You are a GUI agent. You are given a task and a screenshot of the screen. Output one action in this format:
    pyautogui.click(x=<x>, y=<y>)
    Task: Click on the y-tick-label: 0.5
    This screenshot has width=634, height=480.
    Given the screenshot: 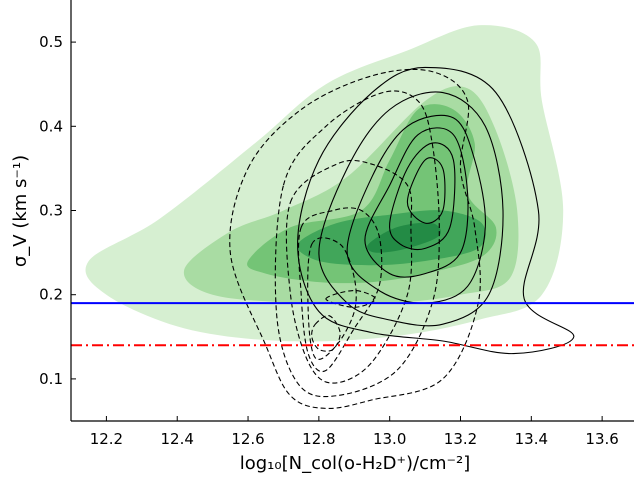 What is the action you would take?
    pyautogui.click(x=51, y=42)
    